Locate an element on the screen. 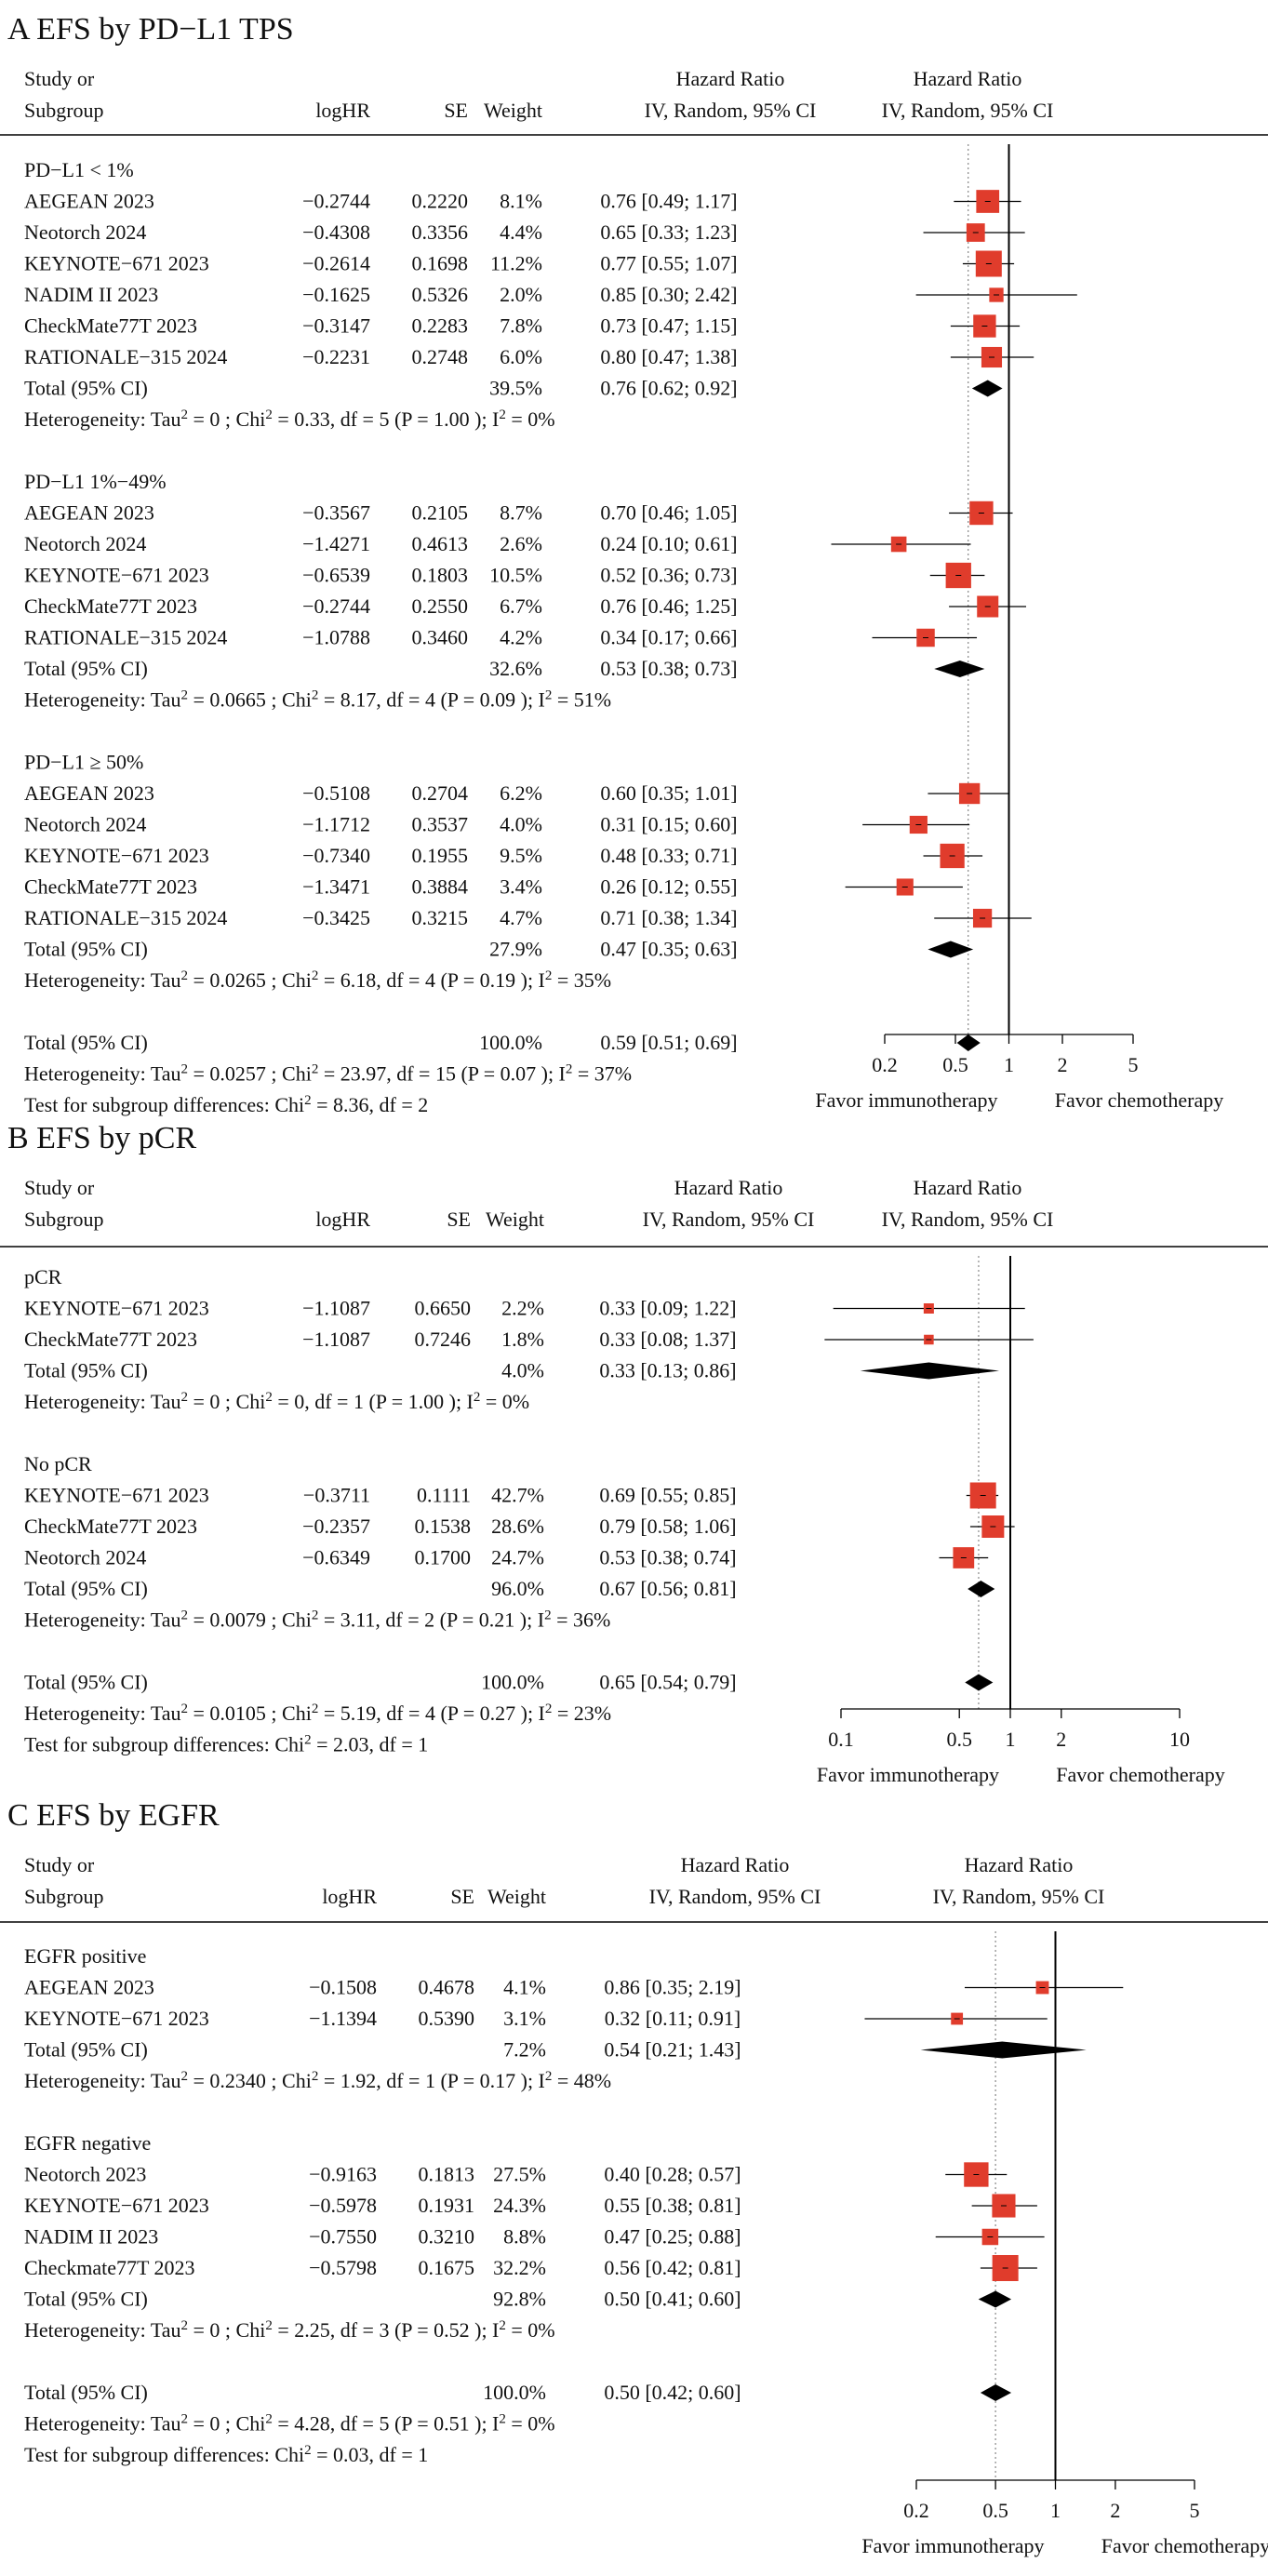  subgroup-test-part: = 8.36, df = 2 is located at coordinates (370, 1104).